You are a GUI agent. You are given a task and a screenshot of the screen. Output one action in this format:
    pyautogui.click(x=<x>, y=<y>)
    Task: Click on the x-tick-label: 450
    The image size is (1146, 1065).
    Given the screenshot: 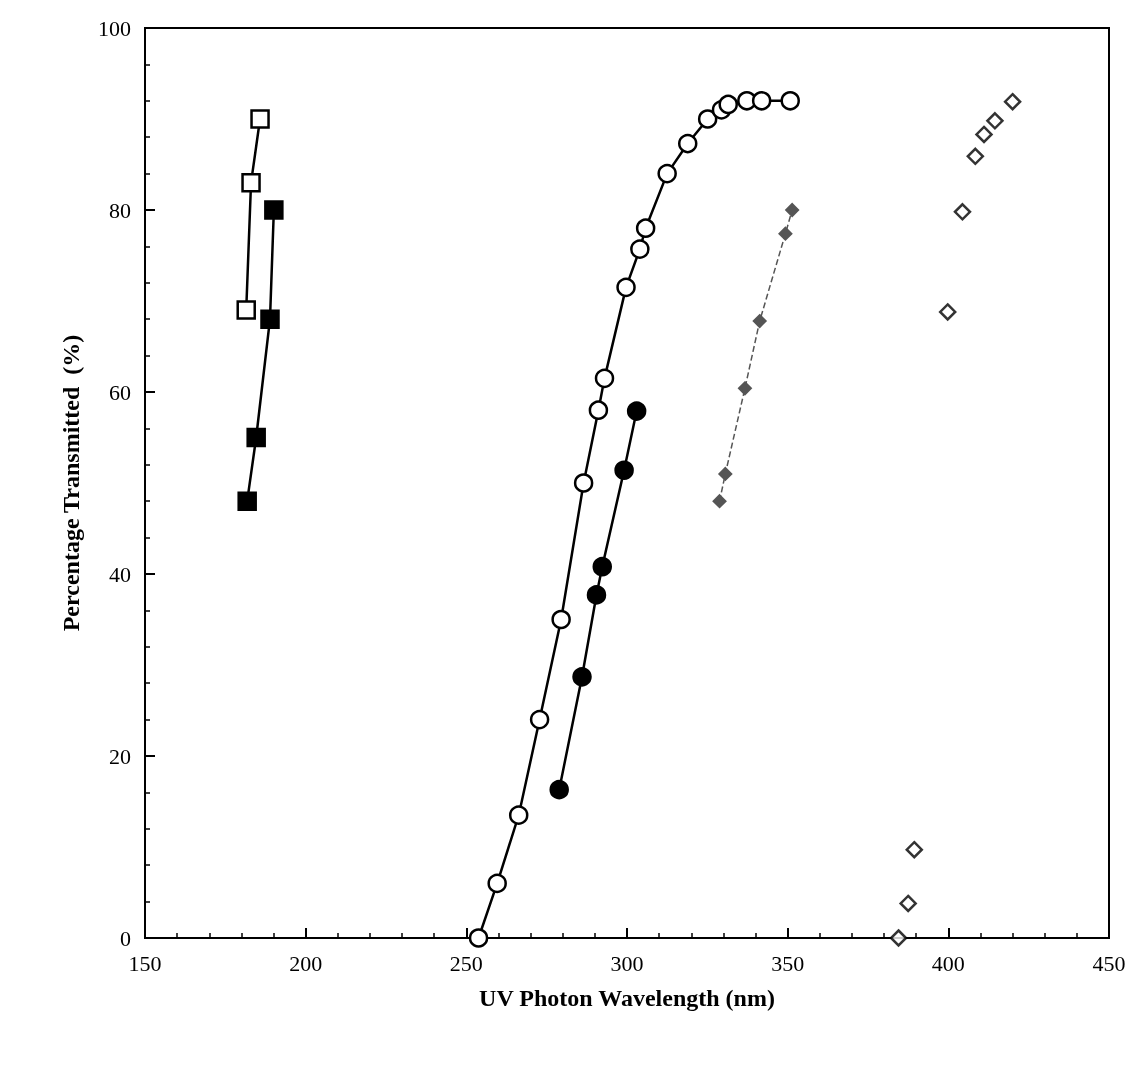 What is the action you would take?
    pyautogui.click(x=1109, y=963)
    